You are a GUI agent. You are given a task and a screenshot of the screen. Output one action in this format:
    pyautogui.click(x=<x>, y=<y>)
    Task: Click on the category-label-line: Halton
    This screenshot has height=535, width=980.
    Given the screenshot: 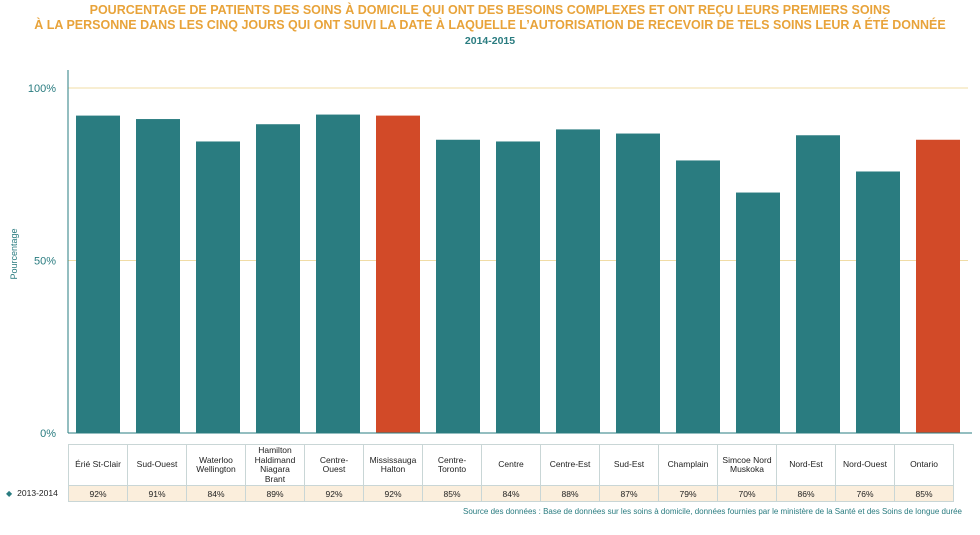 What is the action you would take?
    pyautogui.click(x=393, y=469)
    